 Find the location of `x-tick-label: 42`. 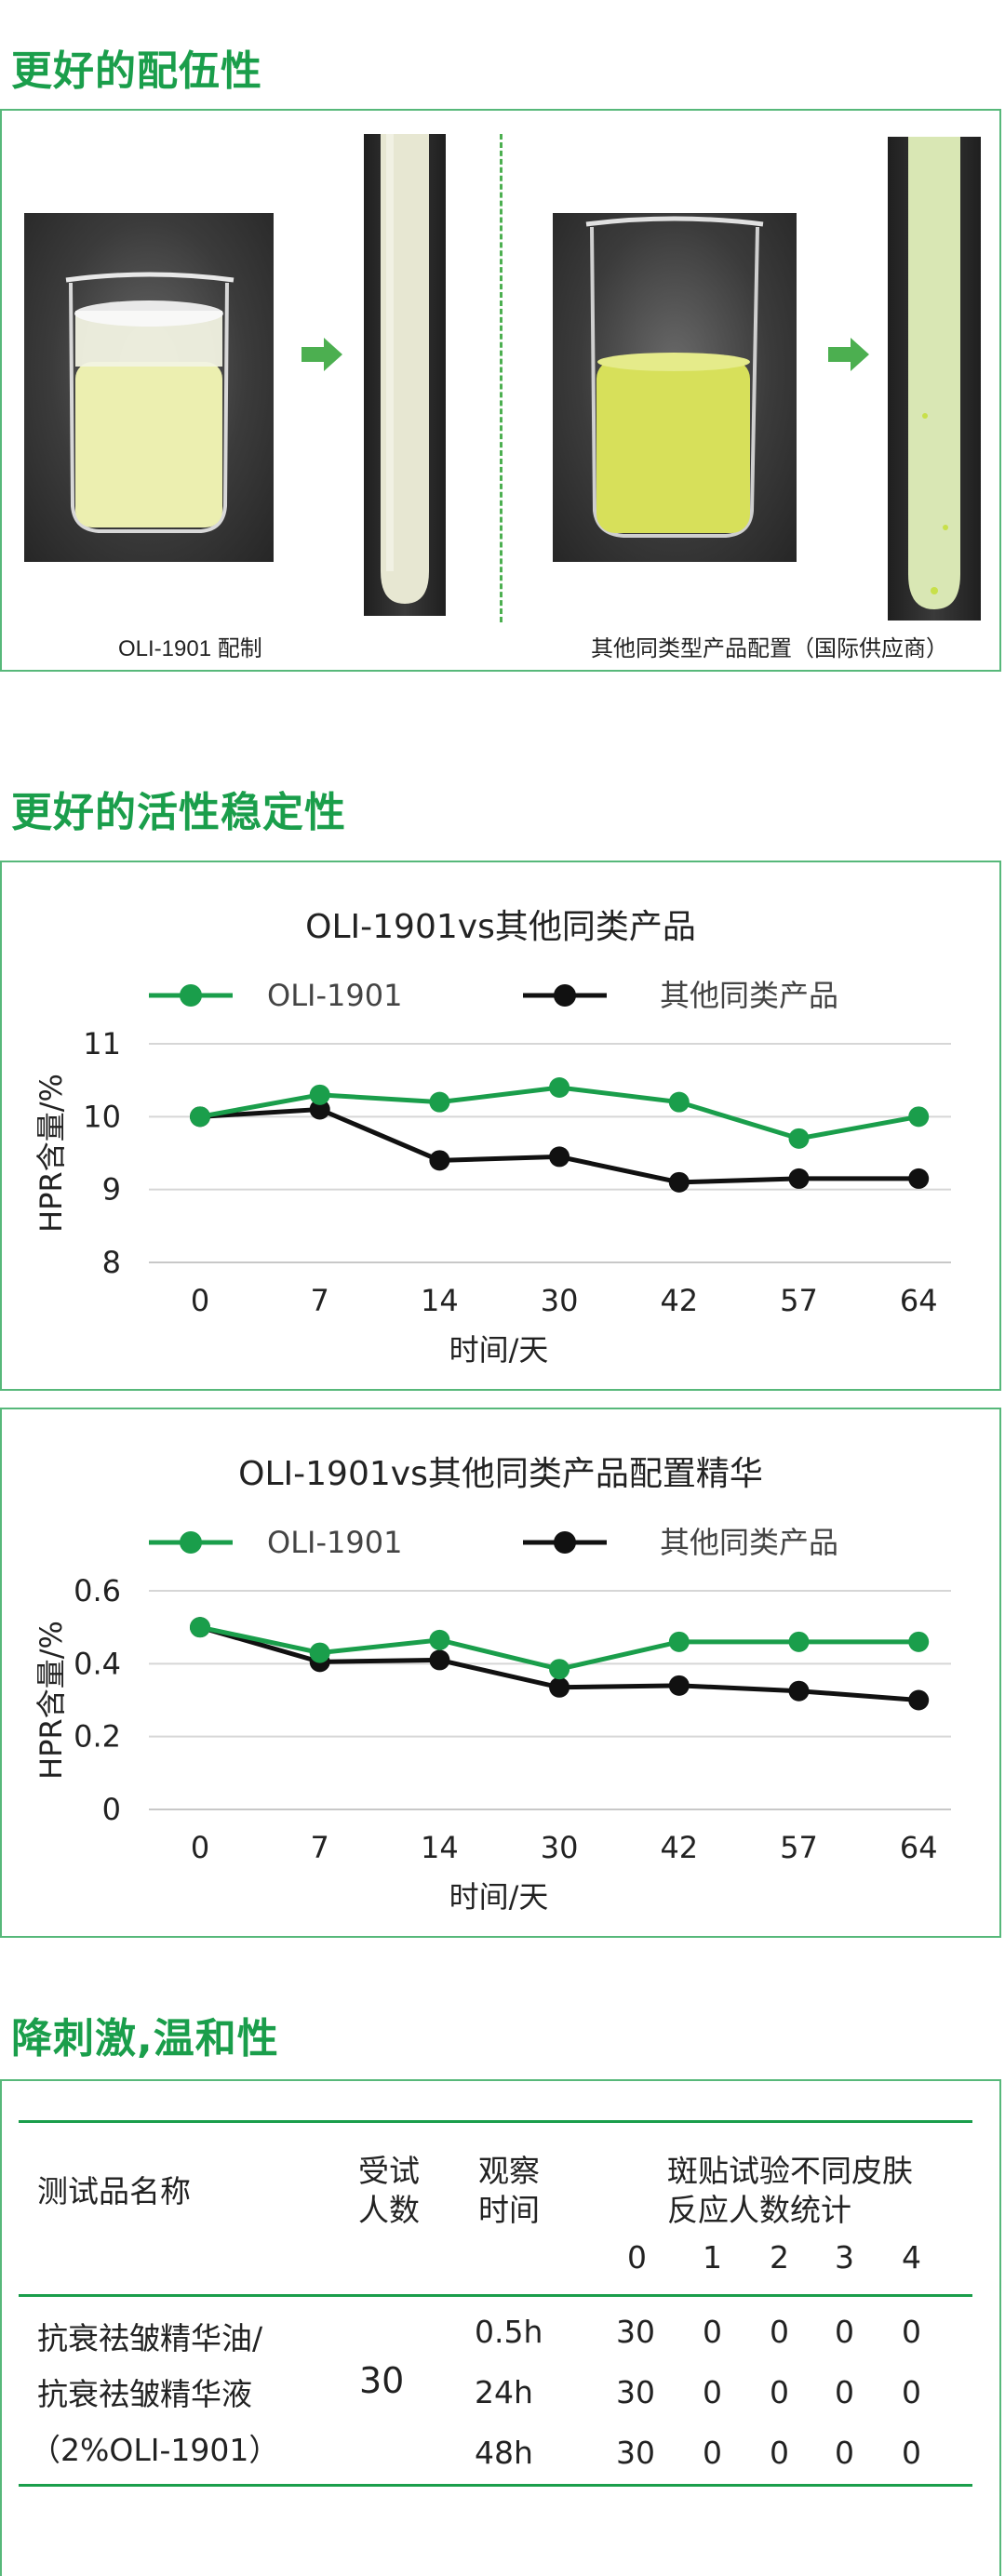

x-tick-label: 42 is located at coordinates (679, 1300).